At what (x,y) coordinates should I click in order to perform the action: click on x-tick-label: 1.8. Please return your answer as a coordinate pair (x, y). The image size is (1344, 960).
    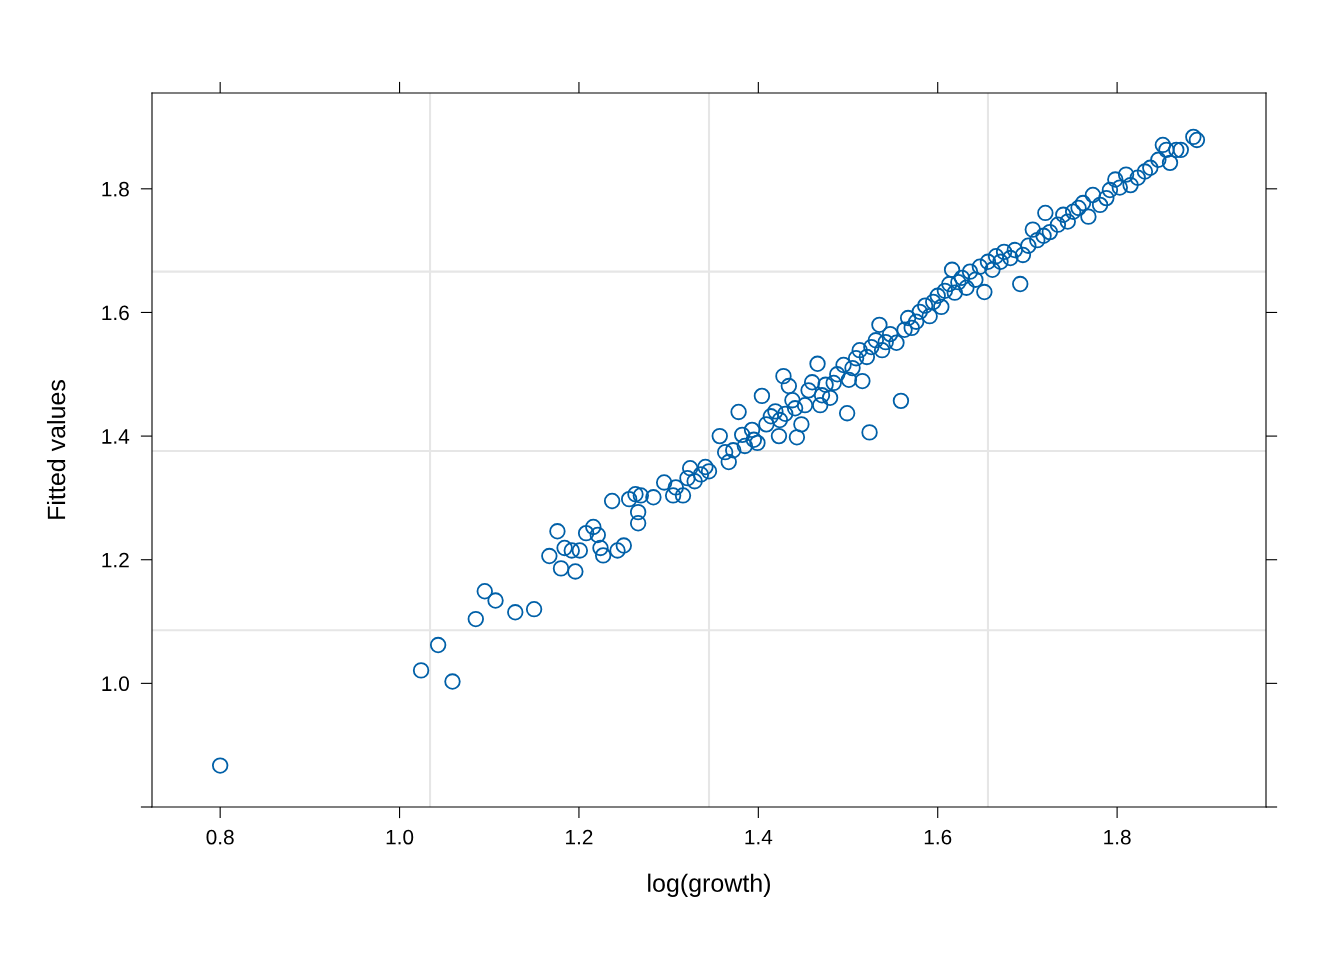
    Looking at the image, I should click on (1117, 837).